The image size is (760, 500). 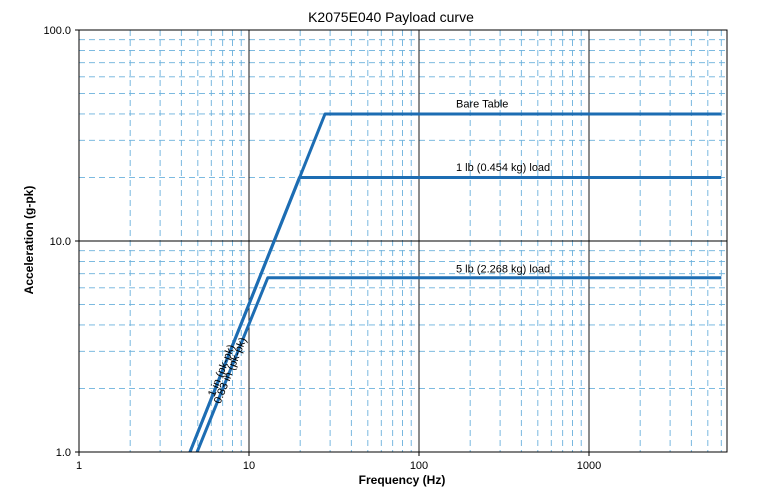 I want to click on x-tick-label: 10, so click(x=249, y=466).